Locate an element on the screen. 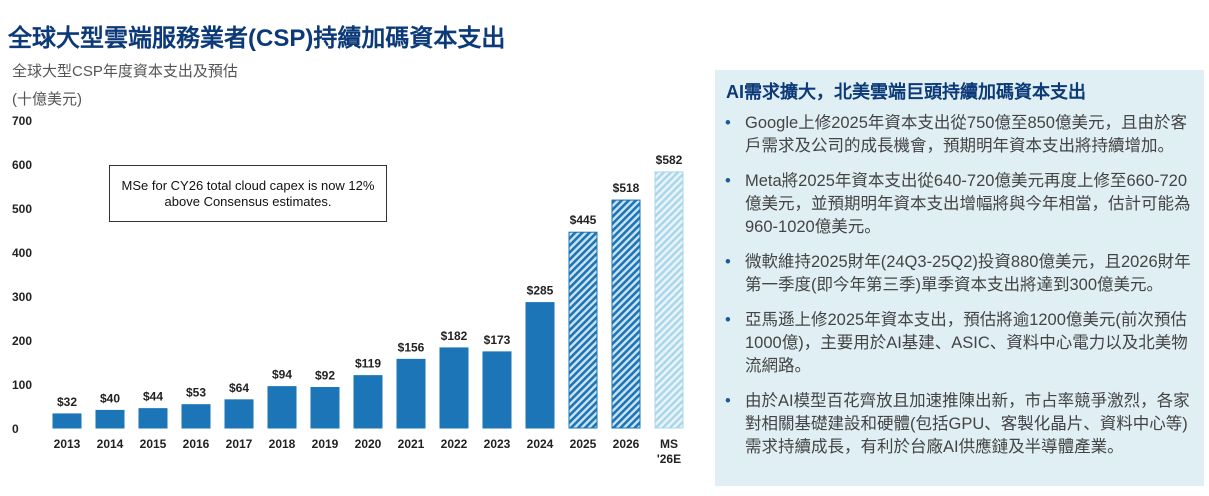 The image size is (1209, 496). x-tick-label: 2015 is located at coordinates (153, 444).